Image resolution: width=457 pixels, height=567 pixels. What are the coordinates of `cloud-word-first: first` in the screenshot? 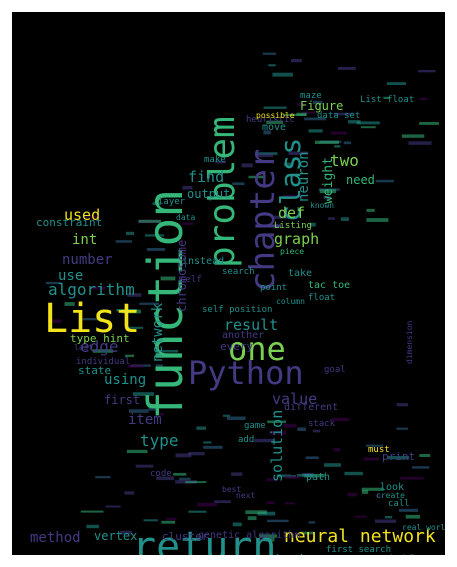 It's located at (122, 400).